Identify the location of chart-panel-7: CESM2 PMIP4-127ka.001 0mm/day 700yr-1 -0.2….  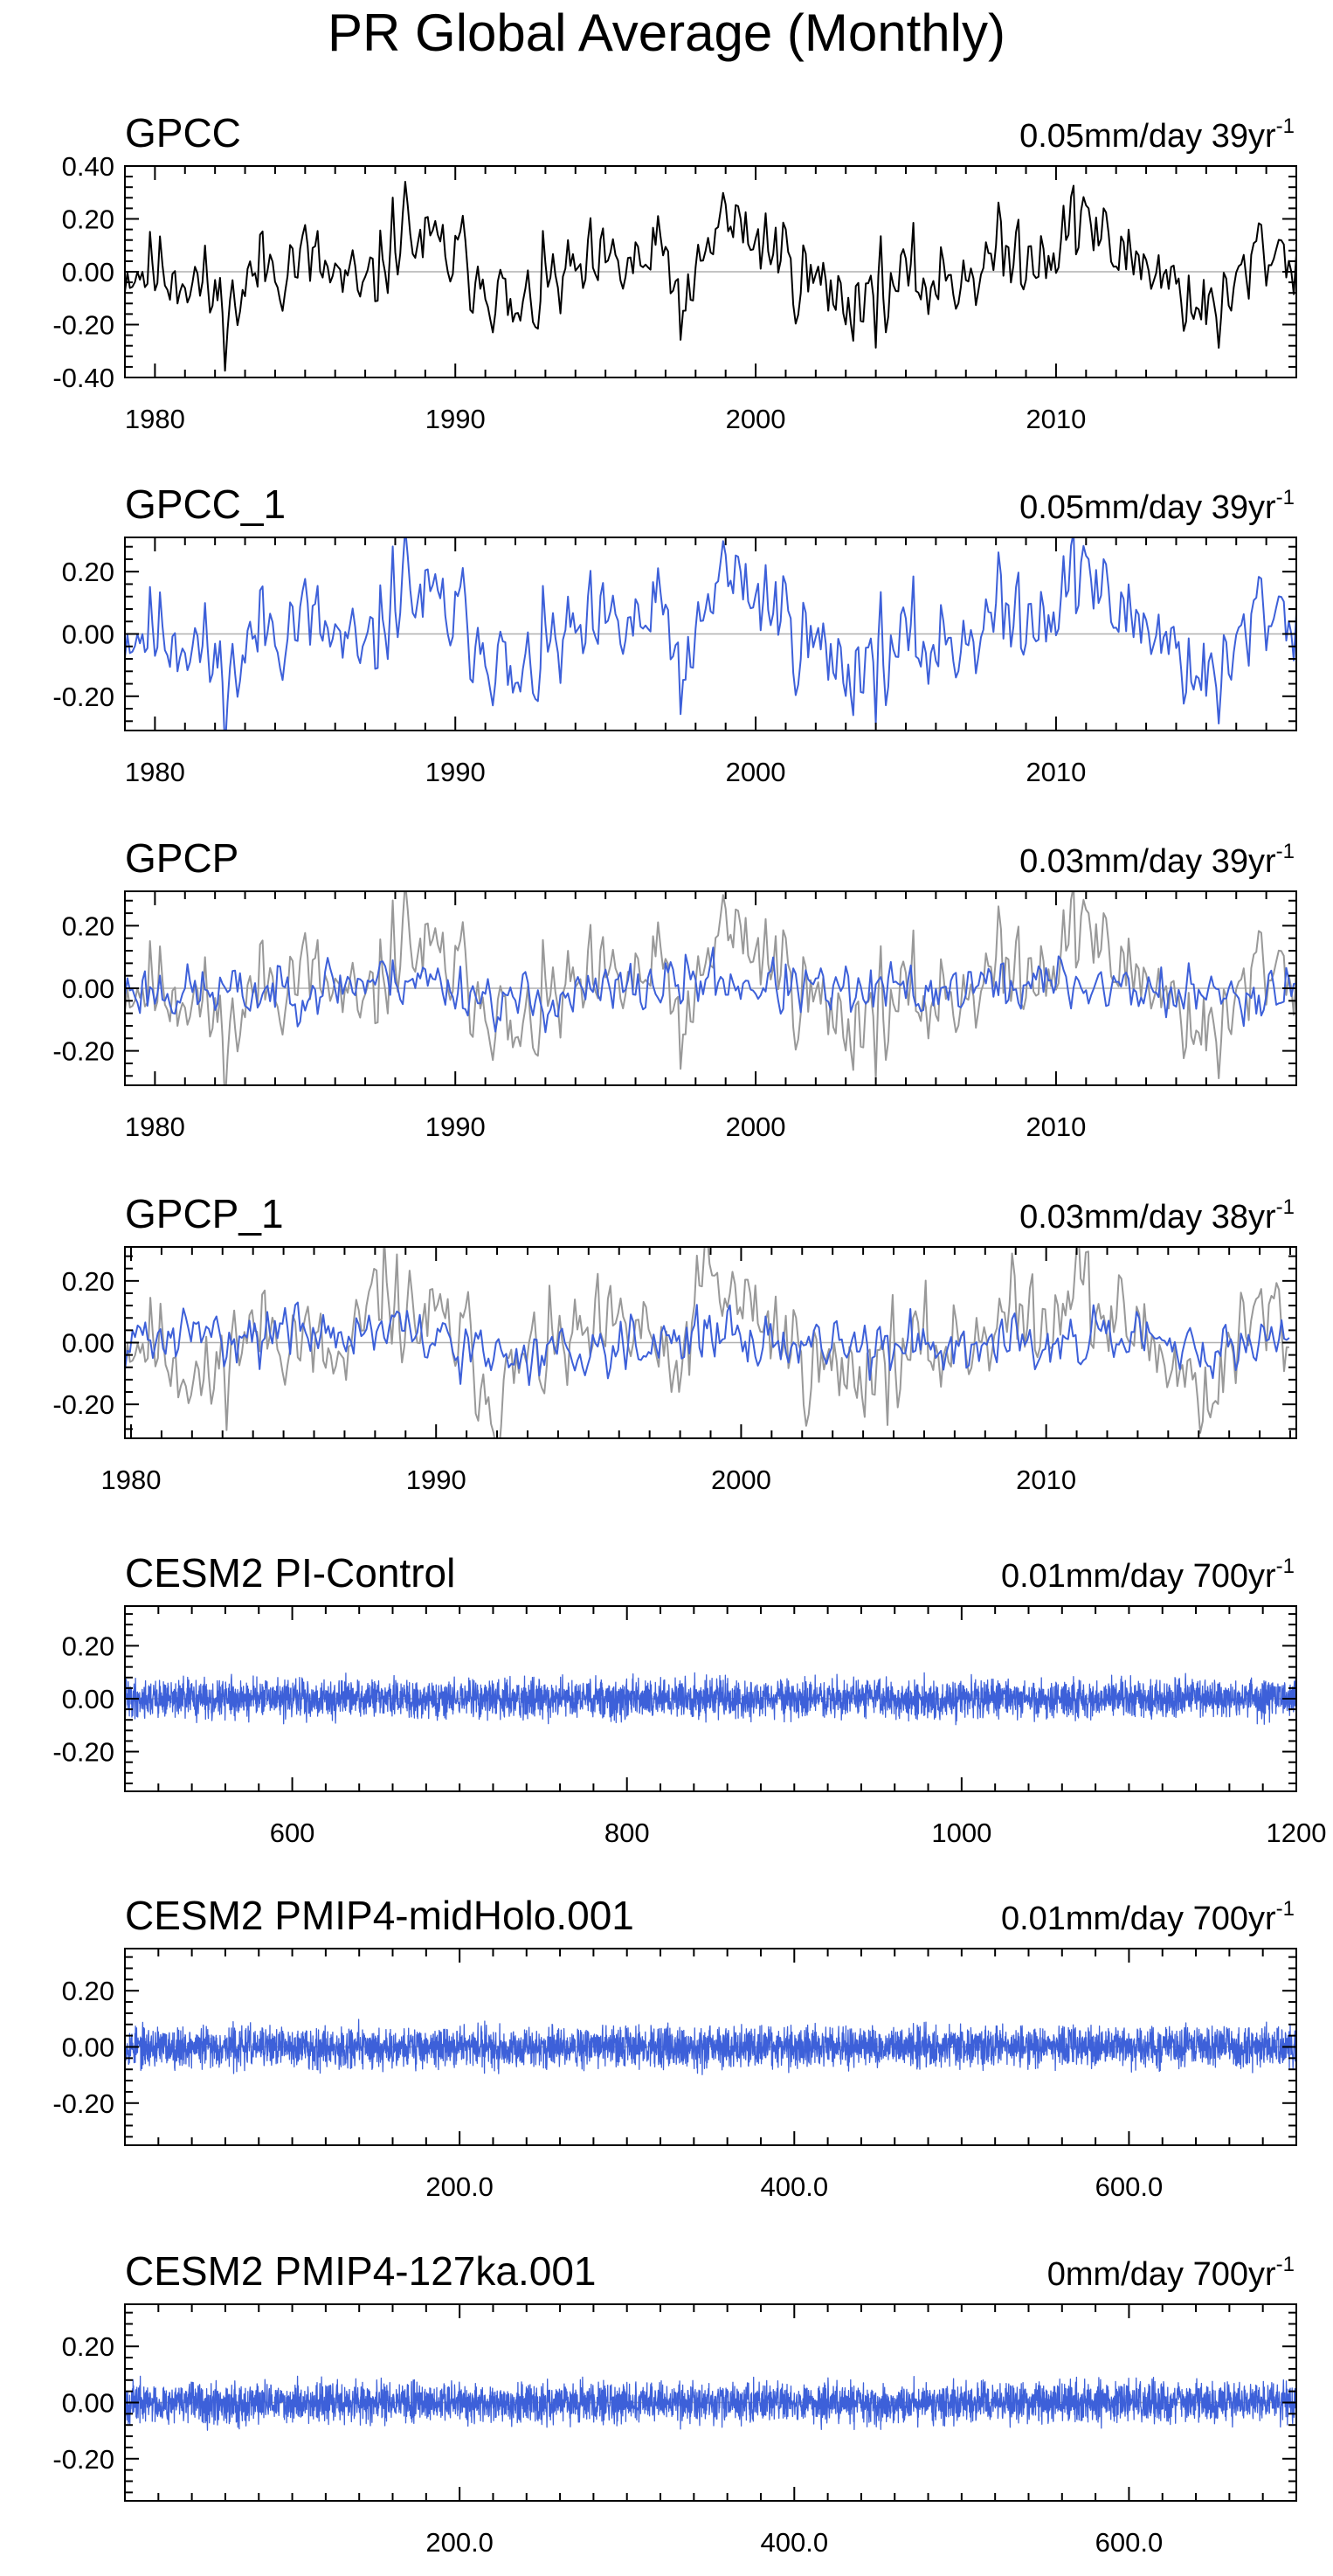
(674, 2403).